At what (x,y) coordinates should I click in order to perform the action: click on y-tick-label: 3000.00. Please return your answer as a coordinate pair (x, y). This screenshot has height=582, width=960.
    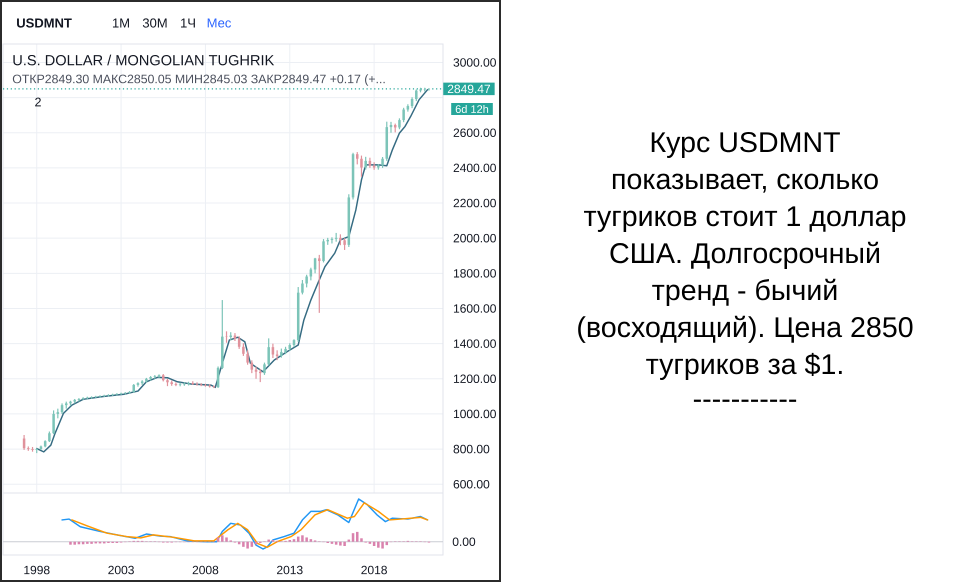
    Looking at the image, I should click on (475, 62).